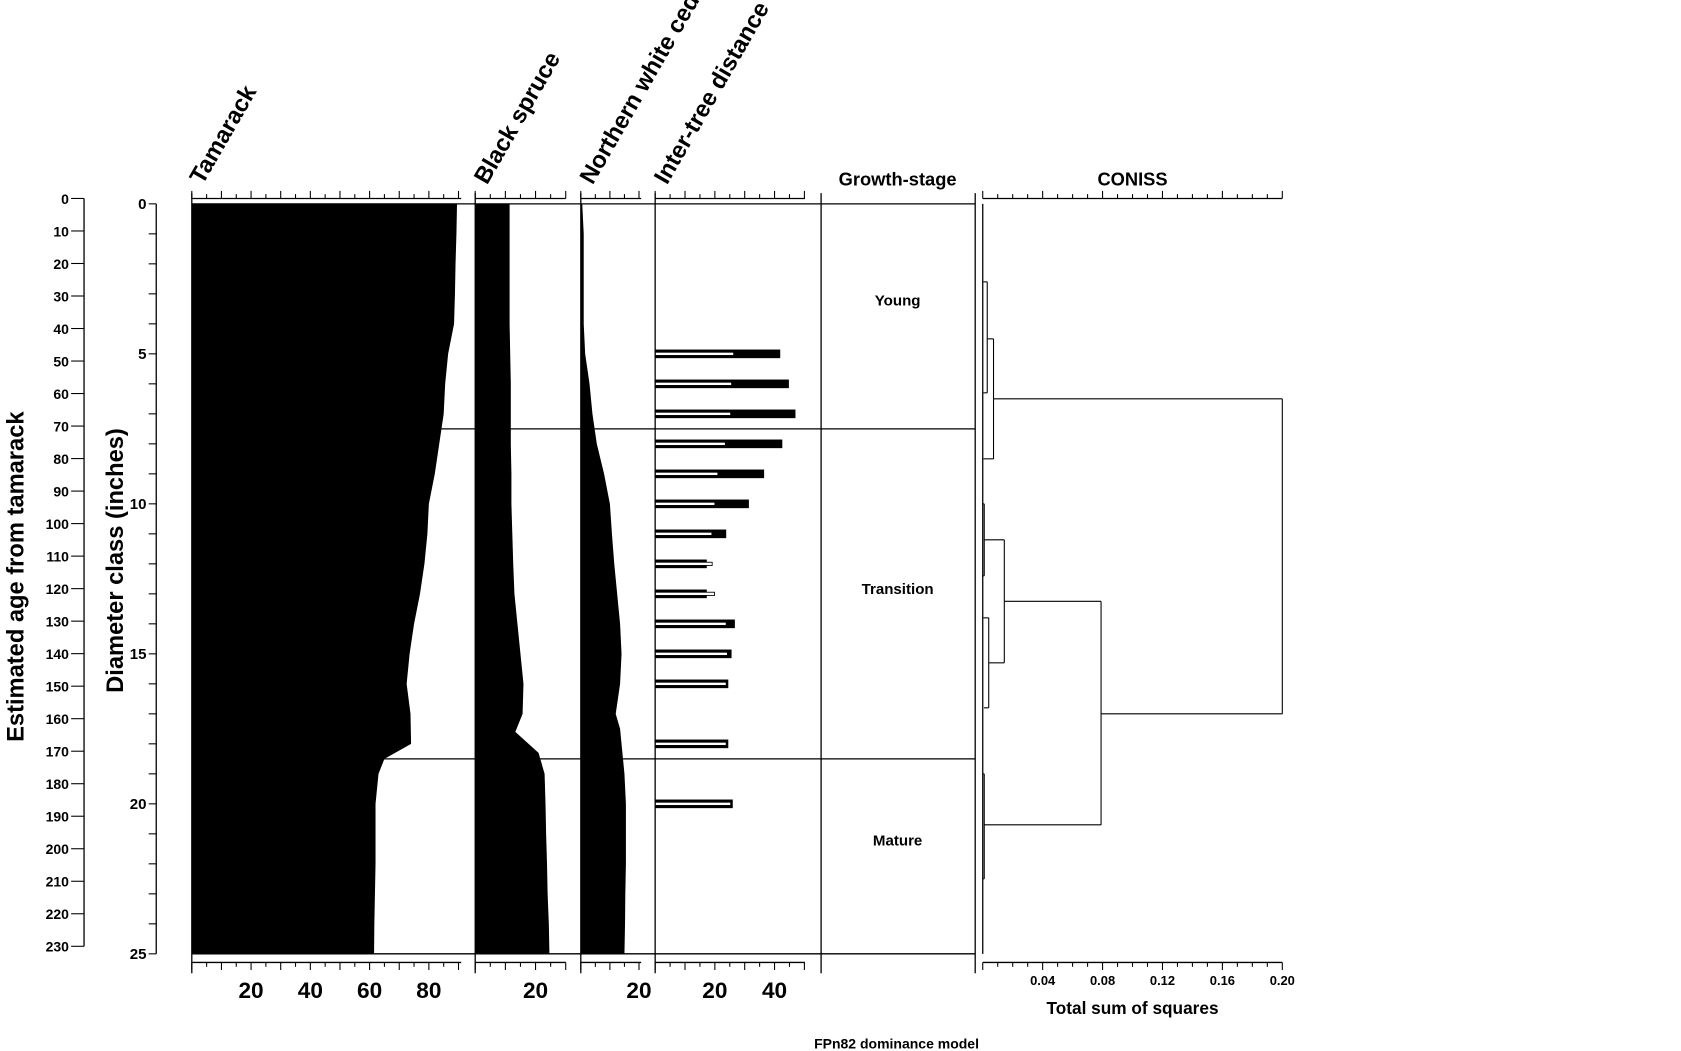 The image size is (1681, 1051). I want to click on coniss-tick-label: 0.16, so click(1222, 980).